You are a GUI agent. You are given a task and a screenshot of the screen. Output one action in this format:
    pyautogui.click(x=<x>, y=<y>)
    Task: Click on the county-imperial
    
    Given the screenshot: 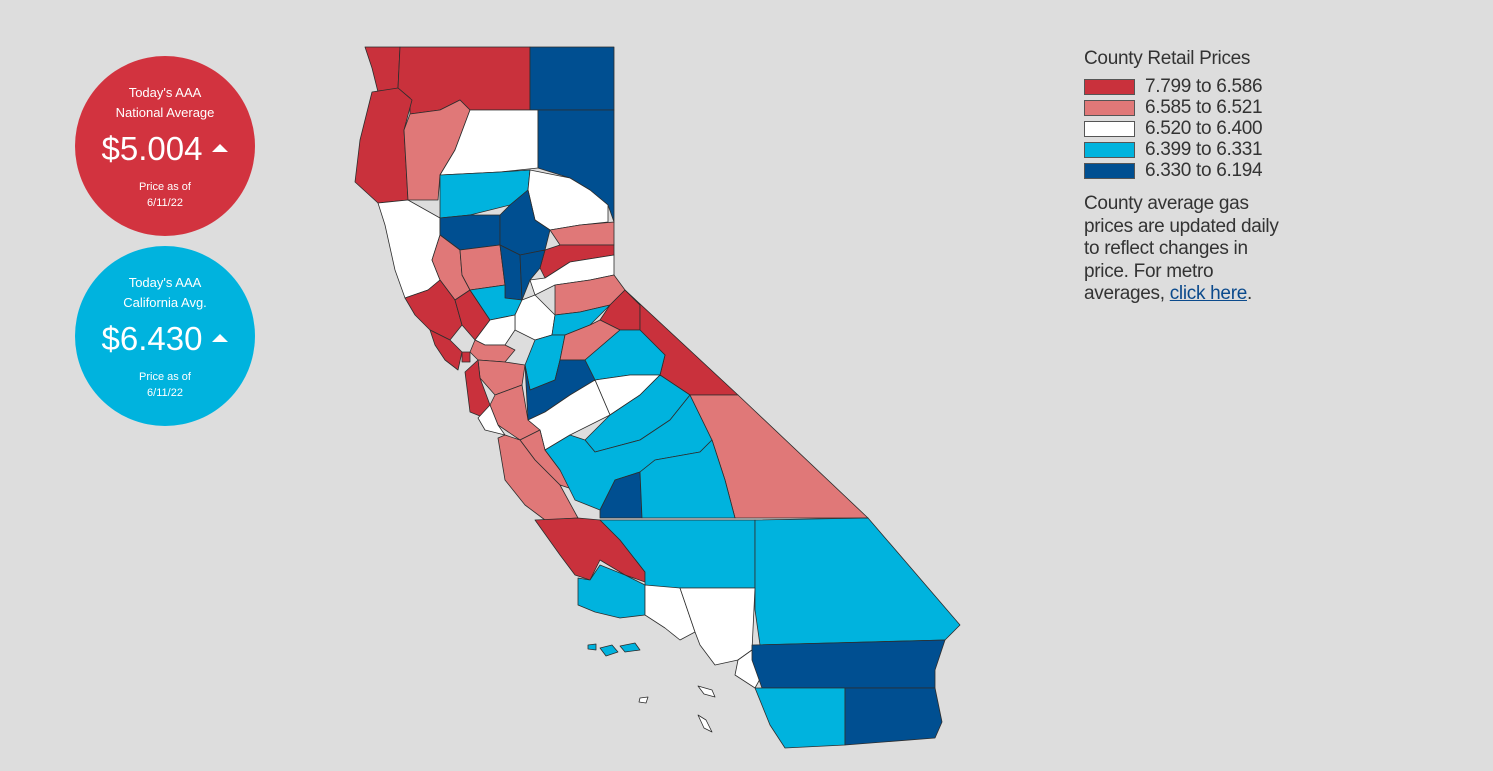 What is the action you would take?
    pyautogui.click(x=893, y=716)
    